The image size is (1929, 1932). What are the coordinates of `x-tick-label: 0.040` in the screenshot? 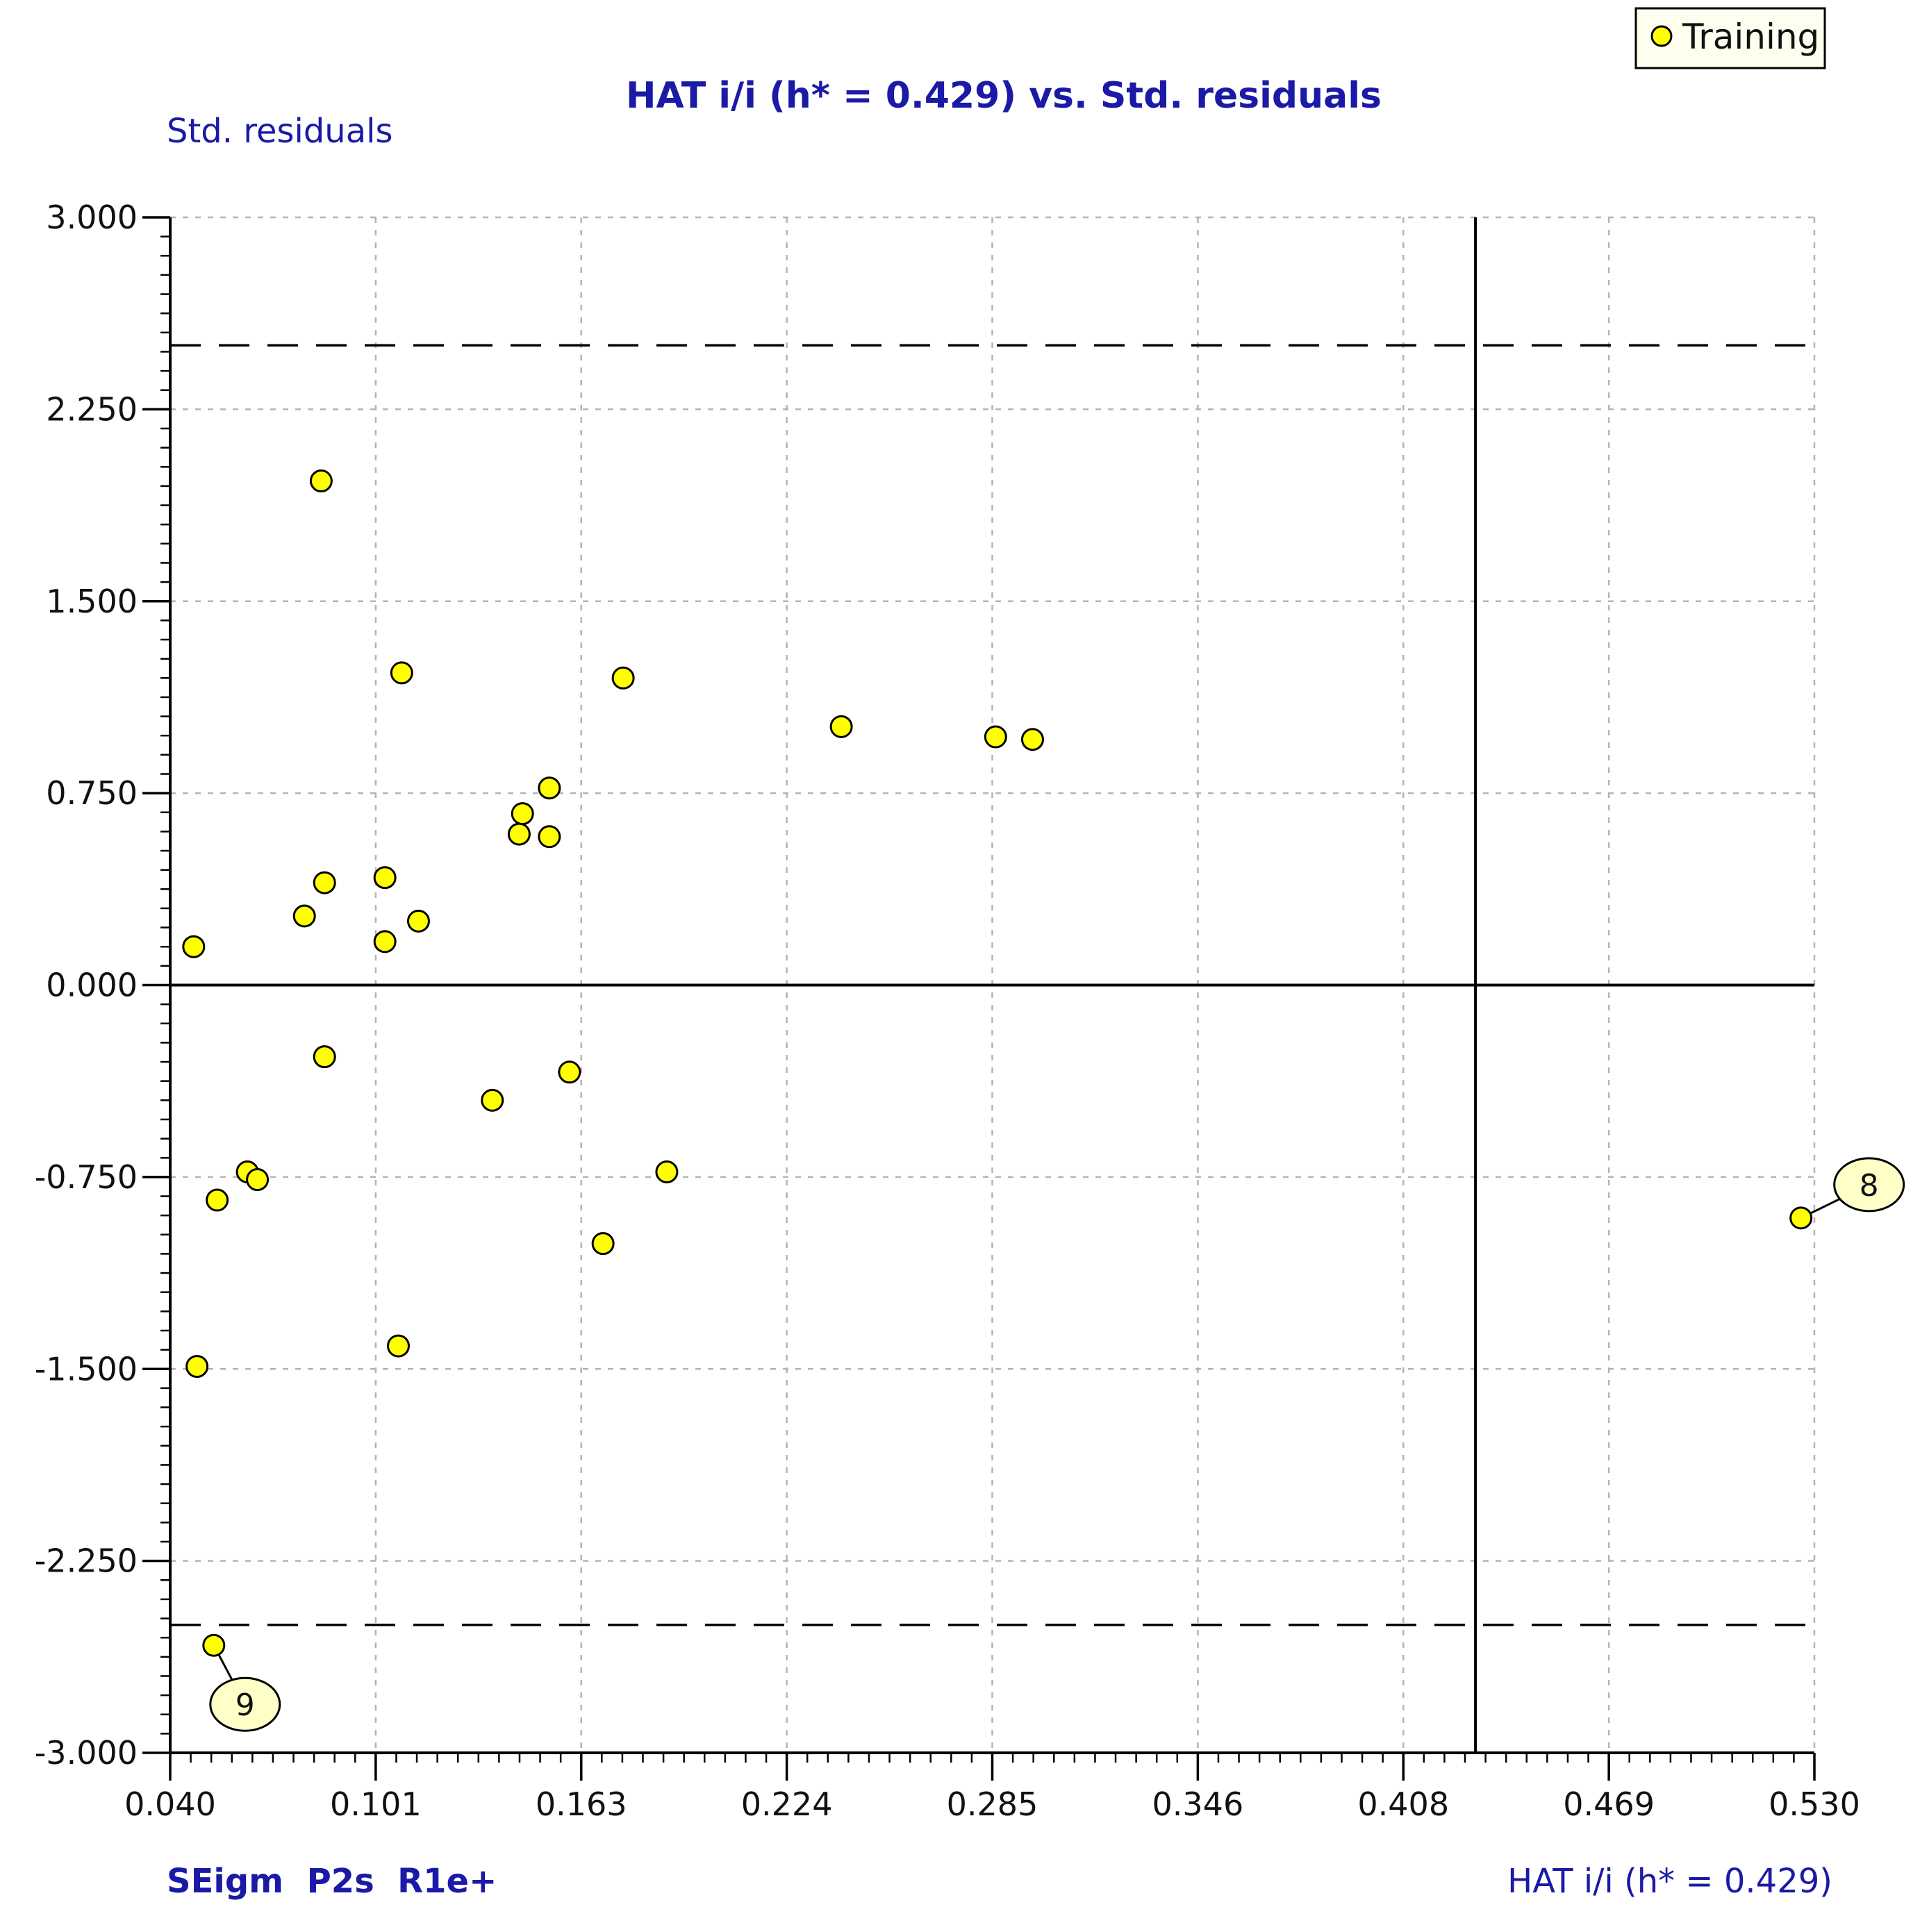 It's located at (170, 1804).